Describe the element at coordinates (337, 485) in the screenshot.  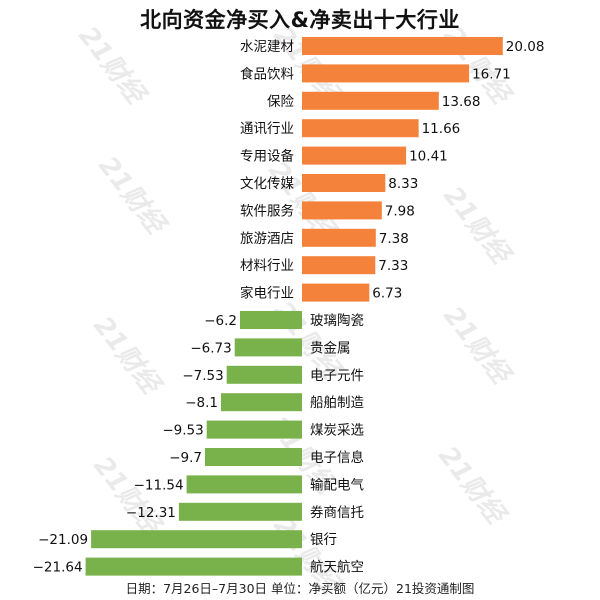
I see `category-label: 输配电气` at that location.